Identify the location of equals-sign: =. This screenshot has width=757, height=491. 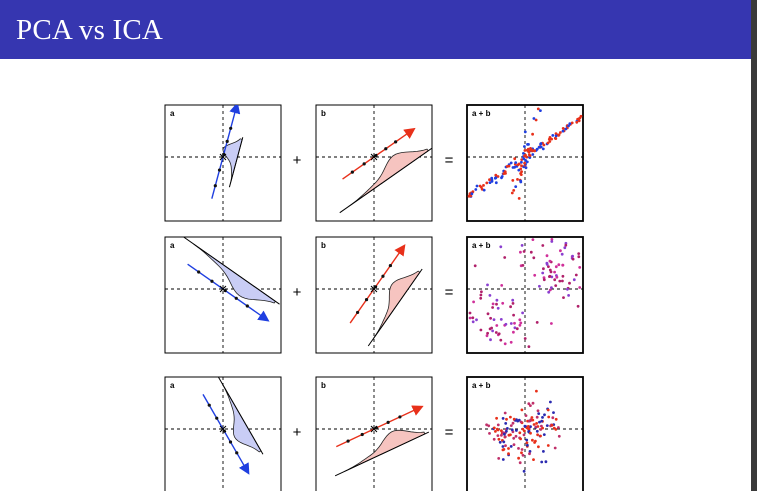
(449, 160).